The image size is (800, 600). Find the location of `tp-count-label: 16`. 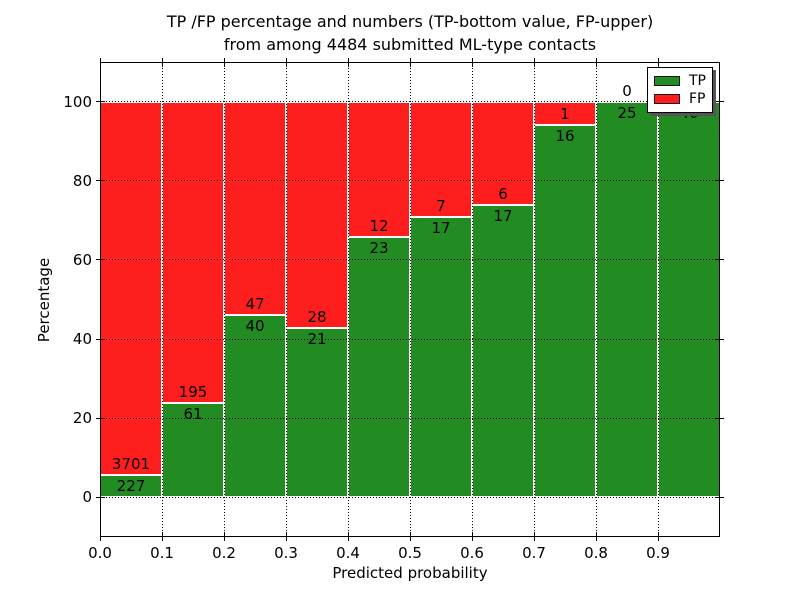

tp-count-label: 16 is located at coordinates (565, 135).